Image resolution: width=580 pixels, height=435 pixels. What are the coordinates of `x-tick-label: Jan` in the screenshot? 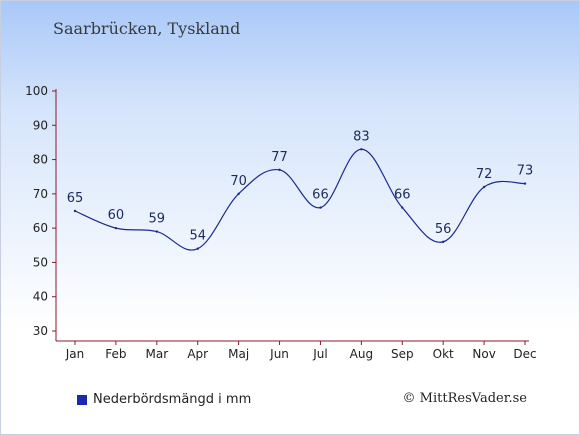 It's located at (75, 354).